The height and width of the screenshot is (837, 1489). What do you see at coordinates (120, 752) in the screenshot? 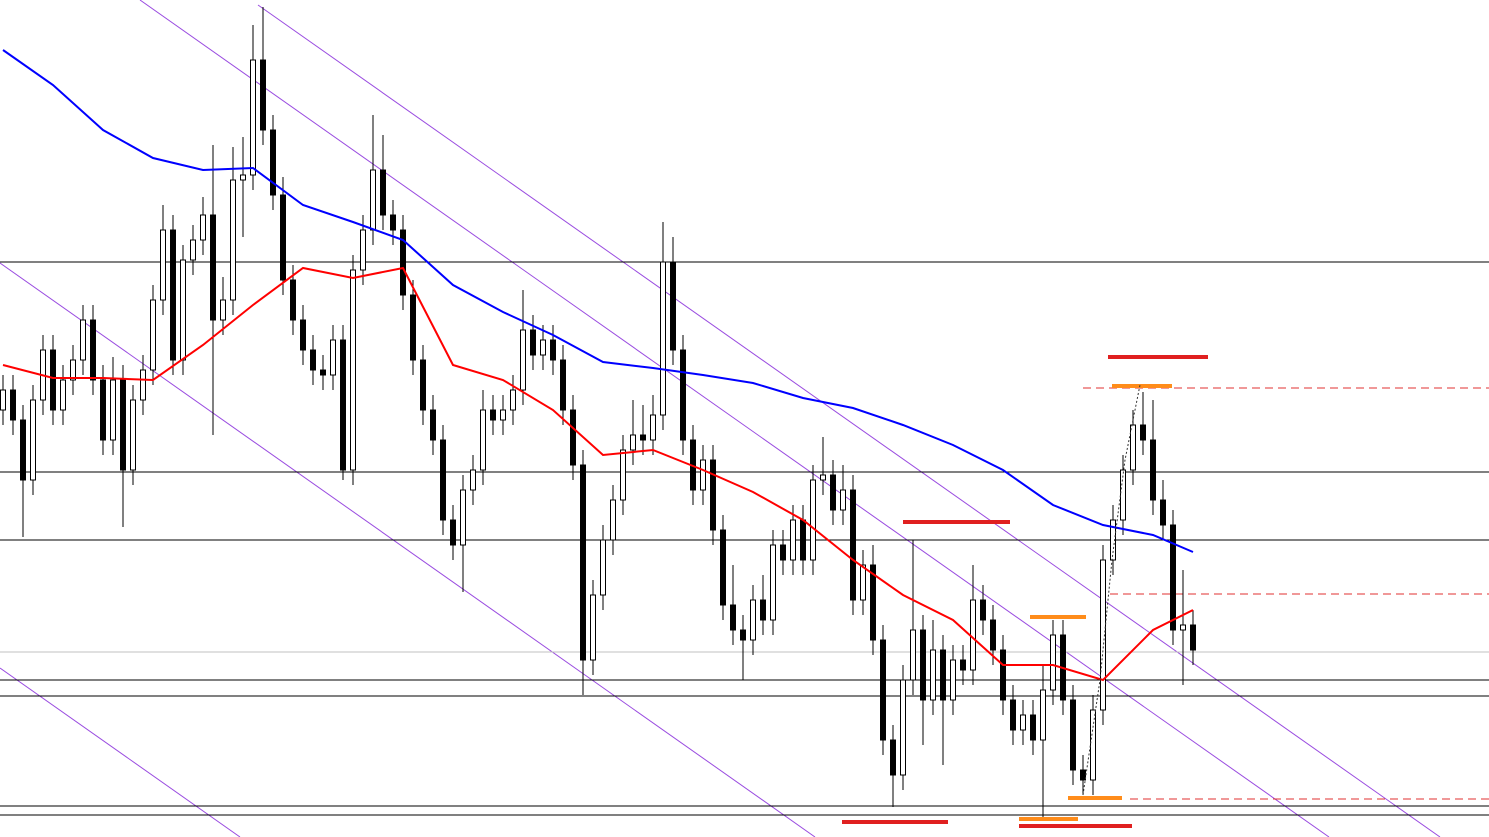
I see `channel-line` at bounding box center [120, 752].